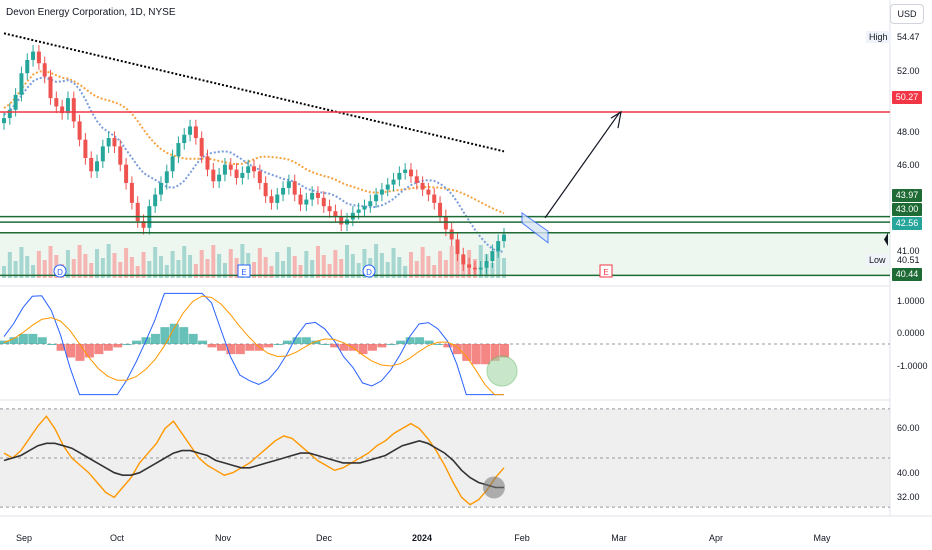 This screenshot has height=550, width=932. What do you see at coordinates (494, 487) in the screenshot?
I see `rsi-highlight-circle` at bounding box center [494, 487].